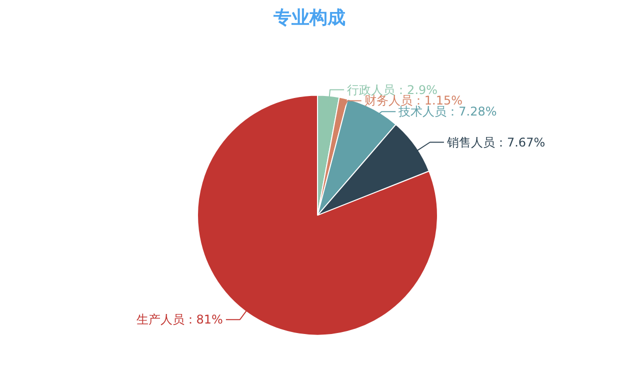 The width and height of the screenshot is (618, 382). What do you see at coordinates (496, 142) in the screenshot?
I see `slice-label: 销售人员：7.67%` at bounding box center [496, 142].